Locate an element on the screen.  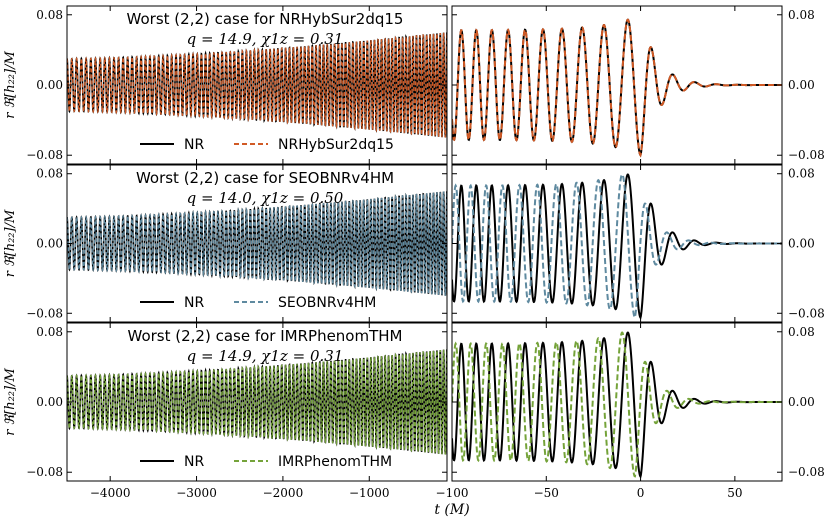
x-tick-label: 0 is located at coordinates (641, 493).